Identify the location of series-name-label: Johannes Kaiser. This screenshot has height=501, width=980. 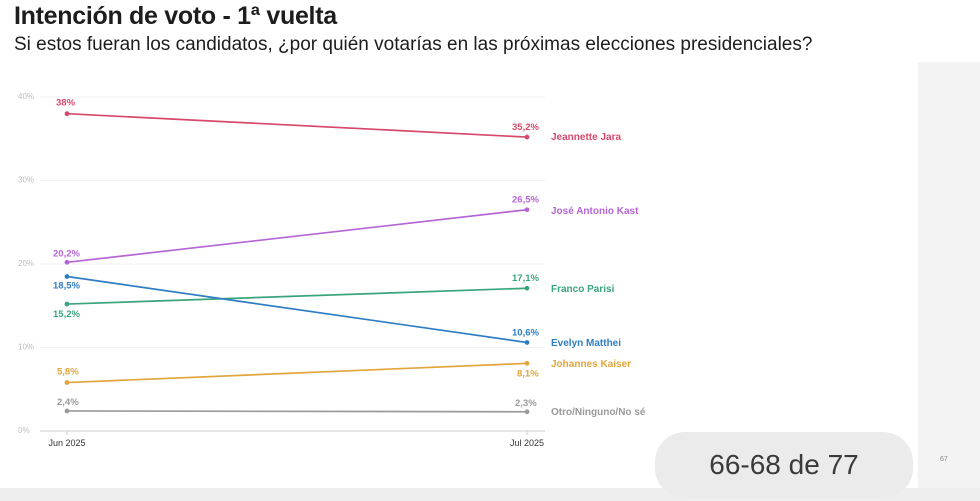
(591, 364).